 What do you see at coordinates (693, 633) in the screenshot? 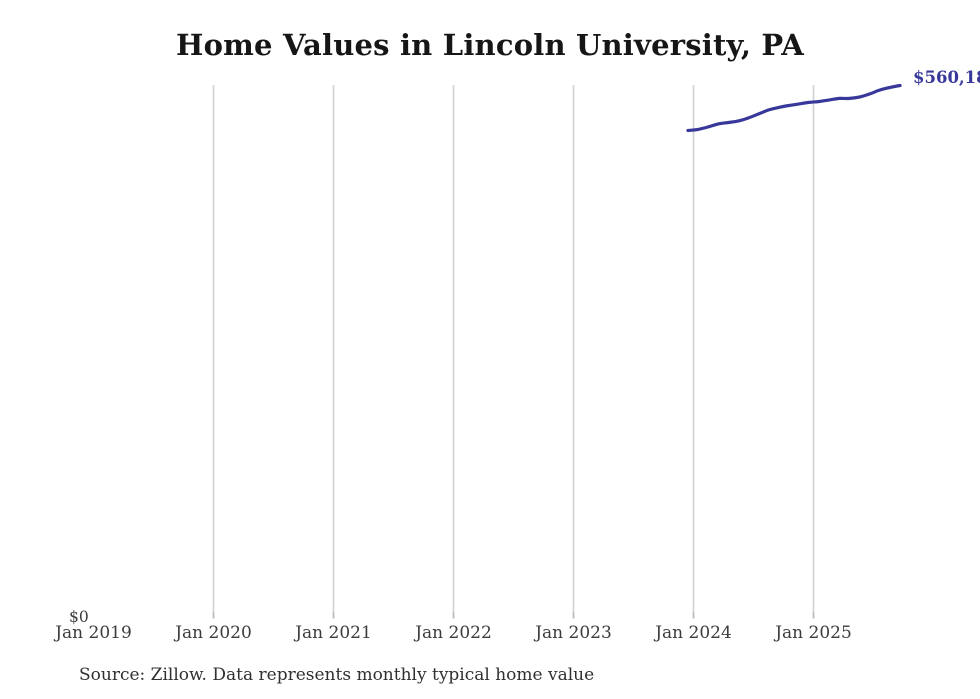
I see `x-tick-label: Jan 2024` at bounding box center [693, 633].